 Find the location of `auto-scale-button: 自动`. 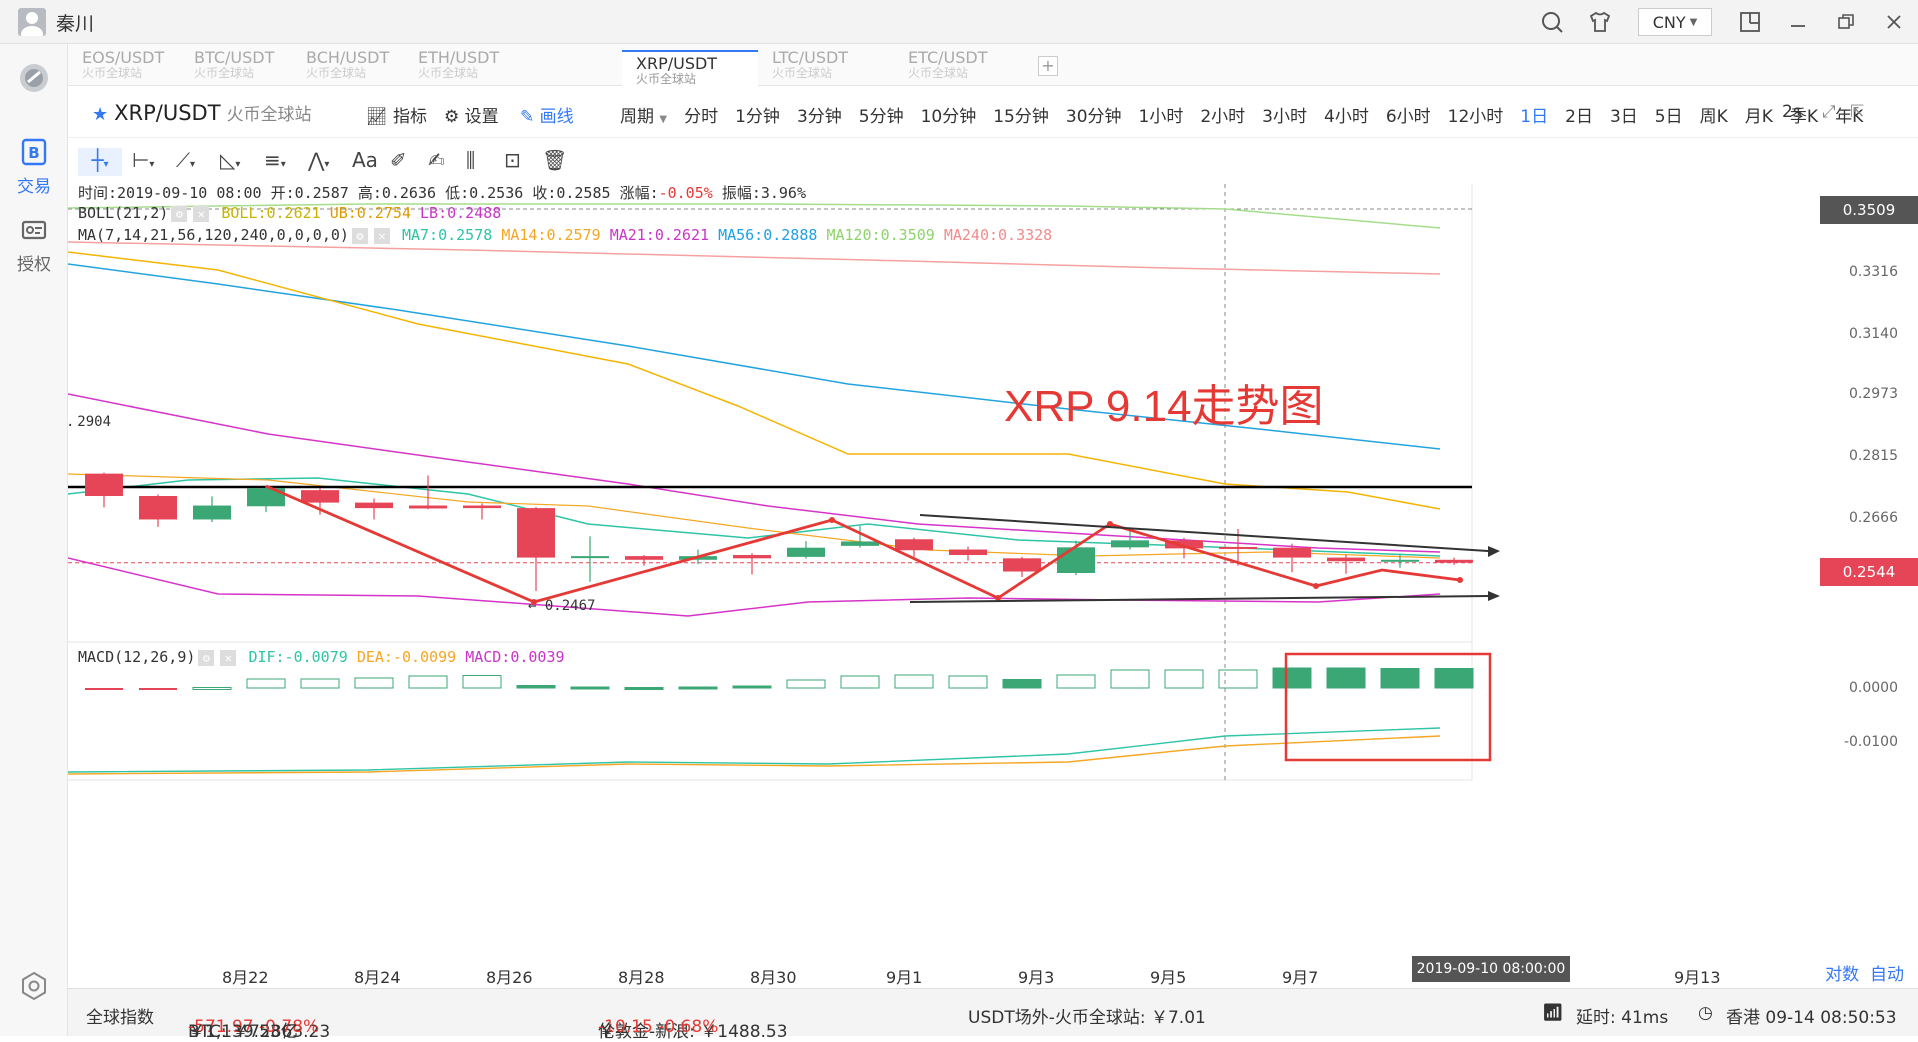

auto-scale-button: 自动 is located at coordinates (1887, 975).